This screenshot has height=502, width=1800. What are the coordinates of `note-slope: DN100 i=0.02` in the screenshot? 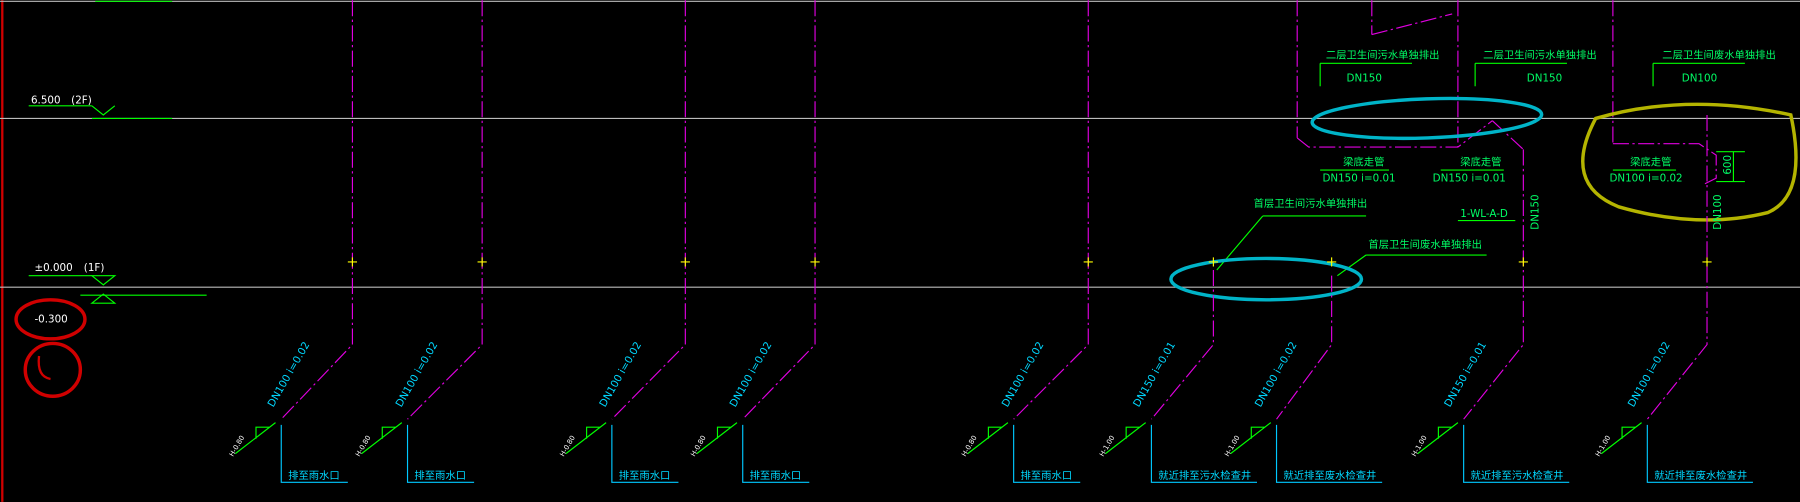 It's located at (1645, 179).